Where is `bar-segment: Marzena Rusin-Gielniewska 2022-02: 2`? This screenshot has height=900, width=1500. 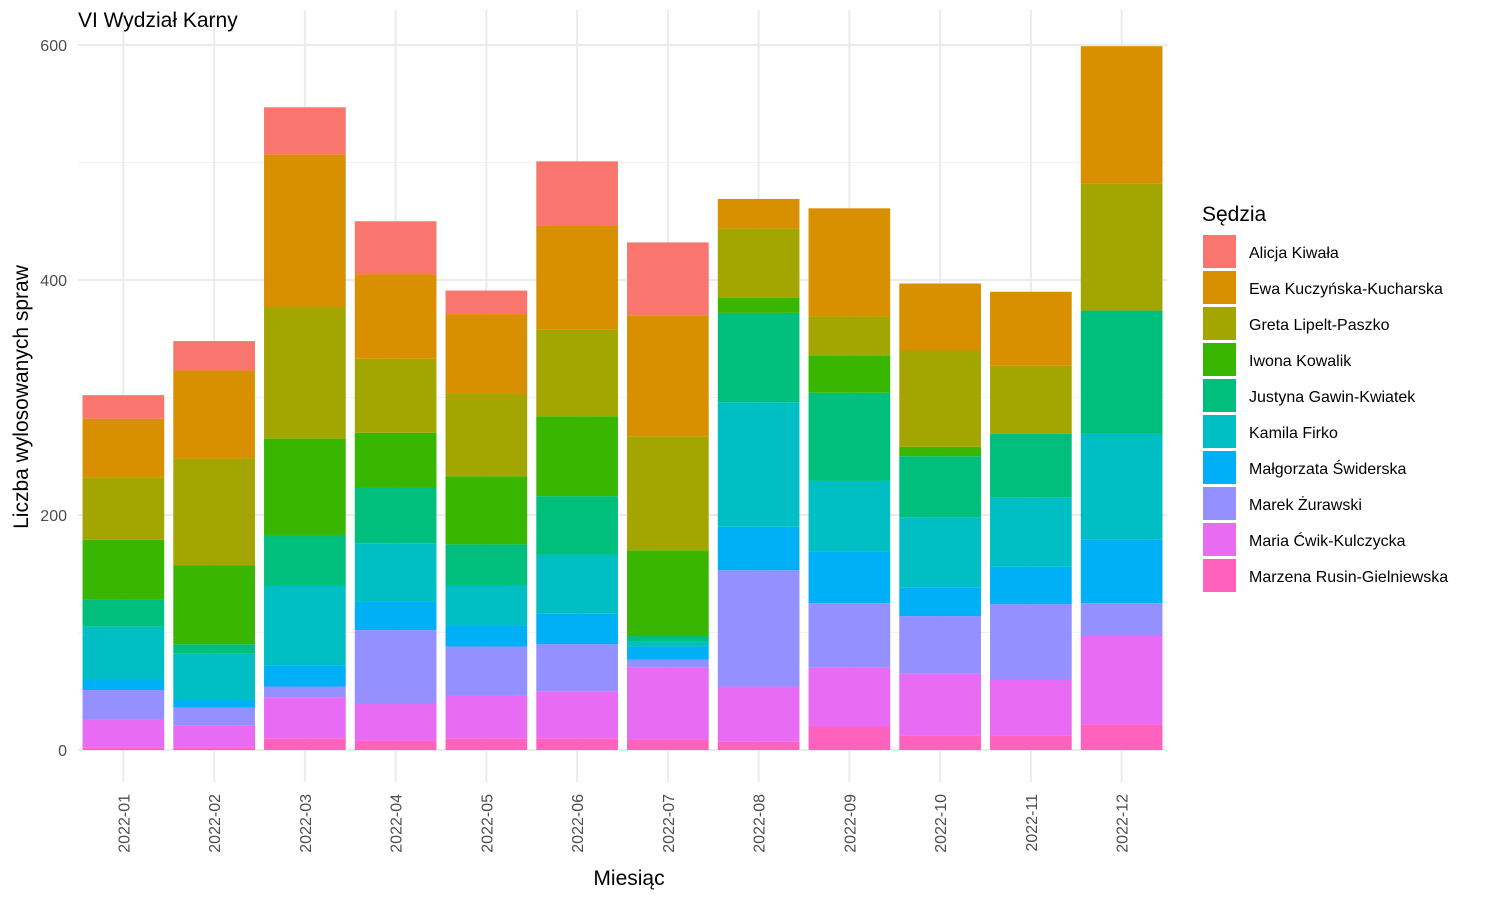
bar-segment: Marzena Rusin-Gielniewska 2022-02: 2 is located at coordinates (214, 748).